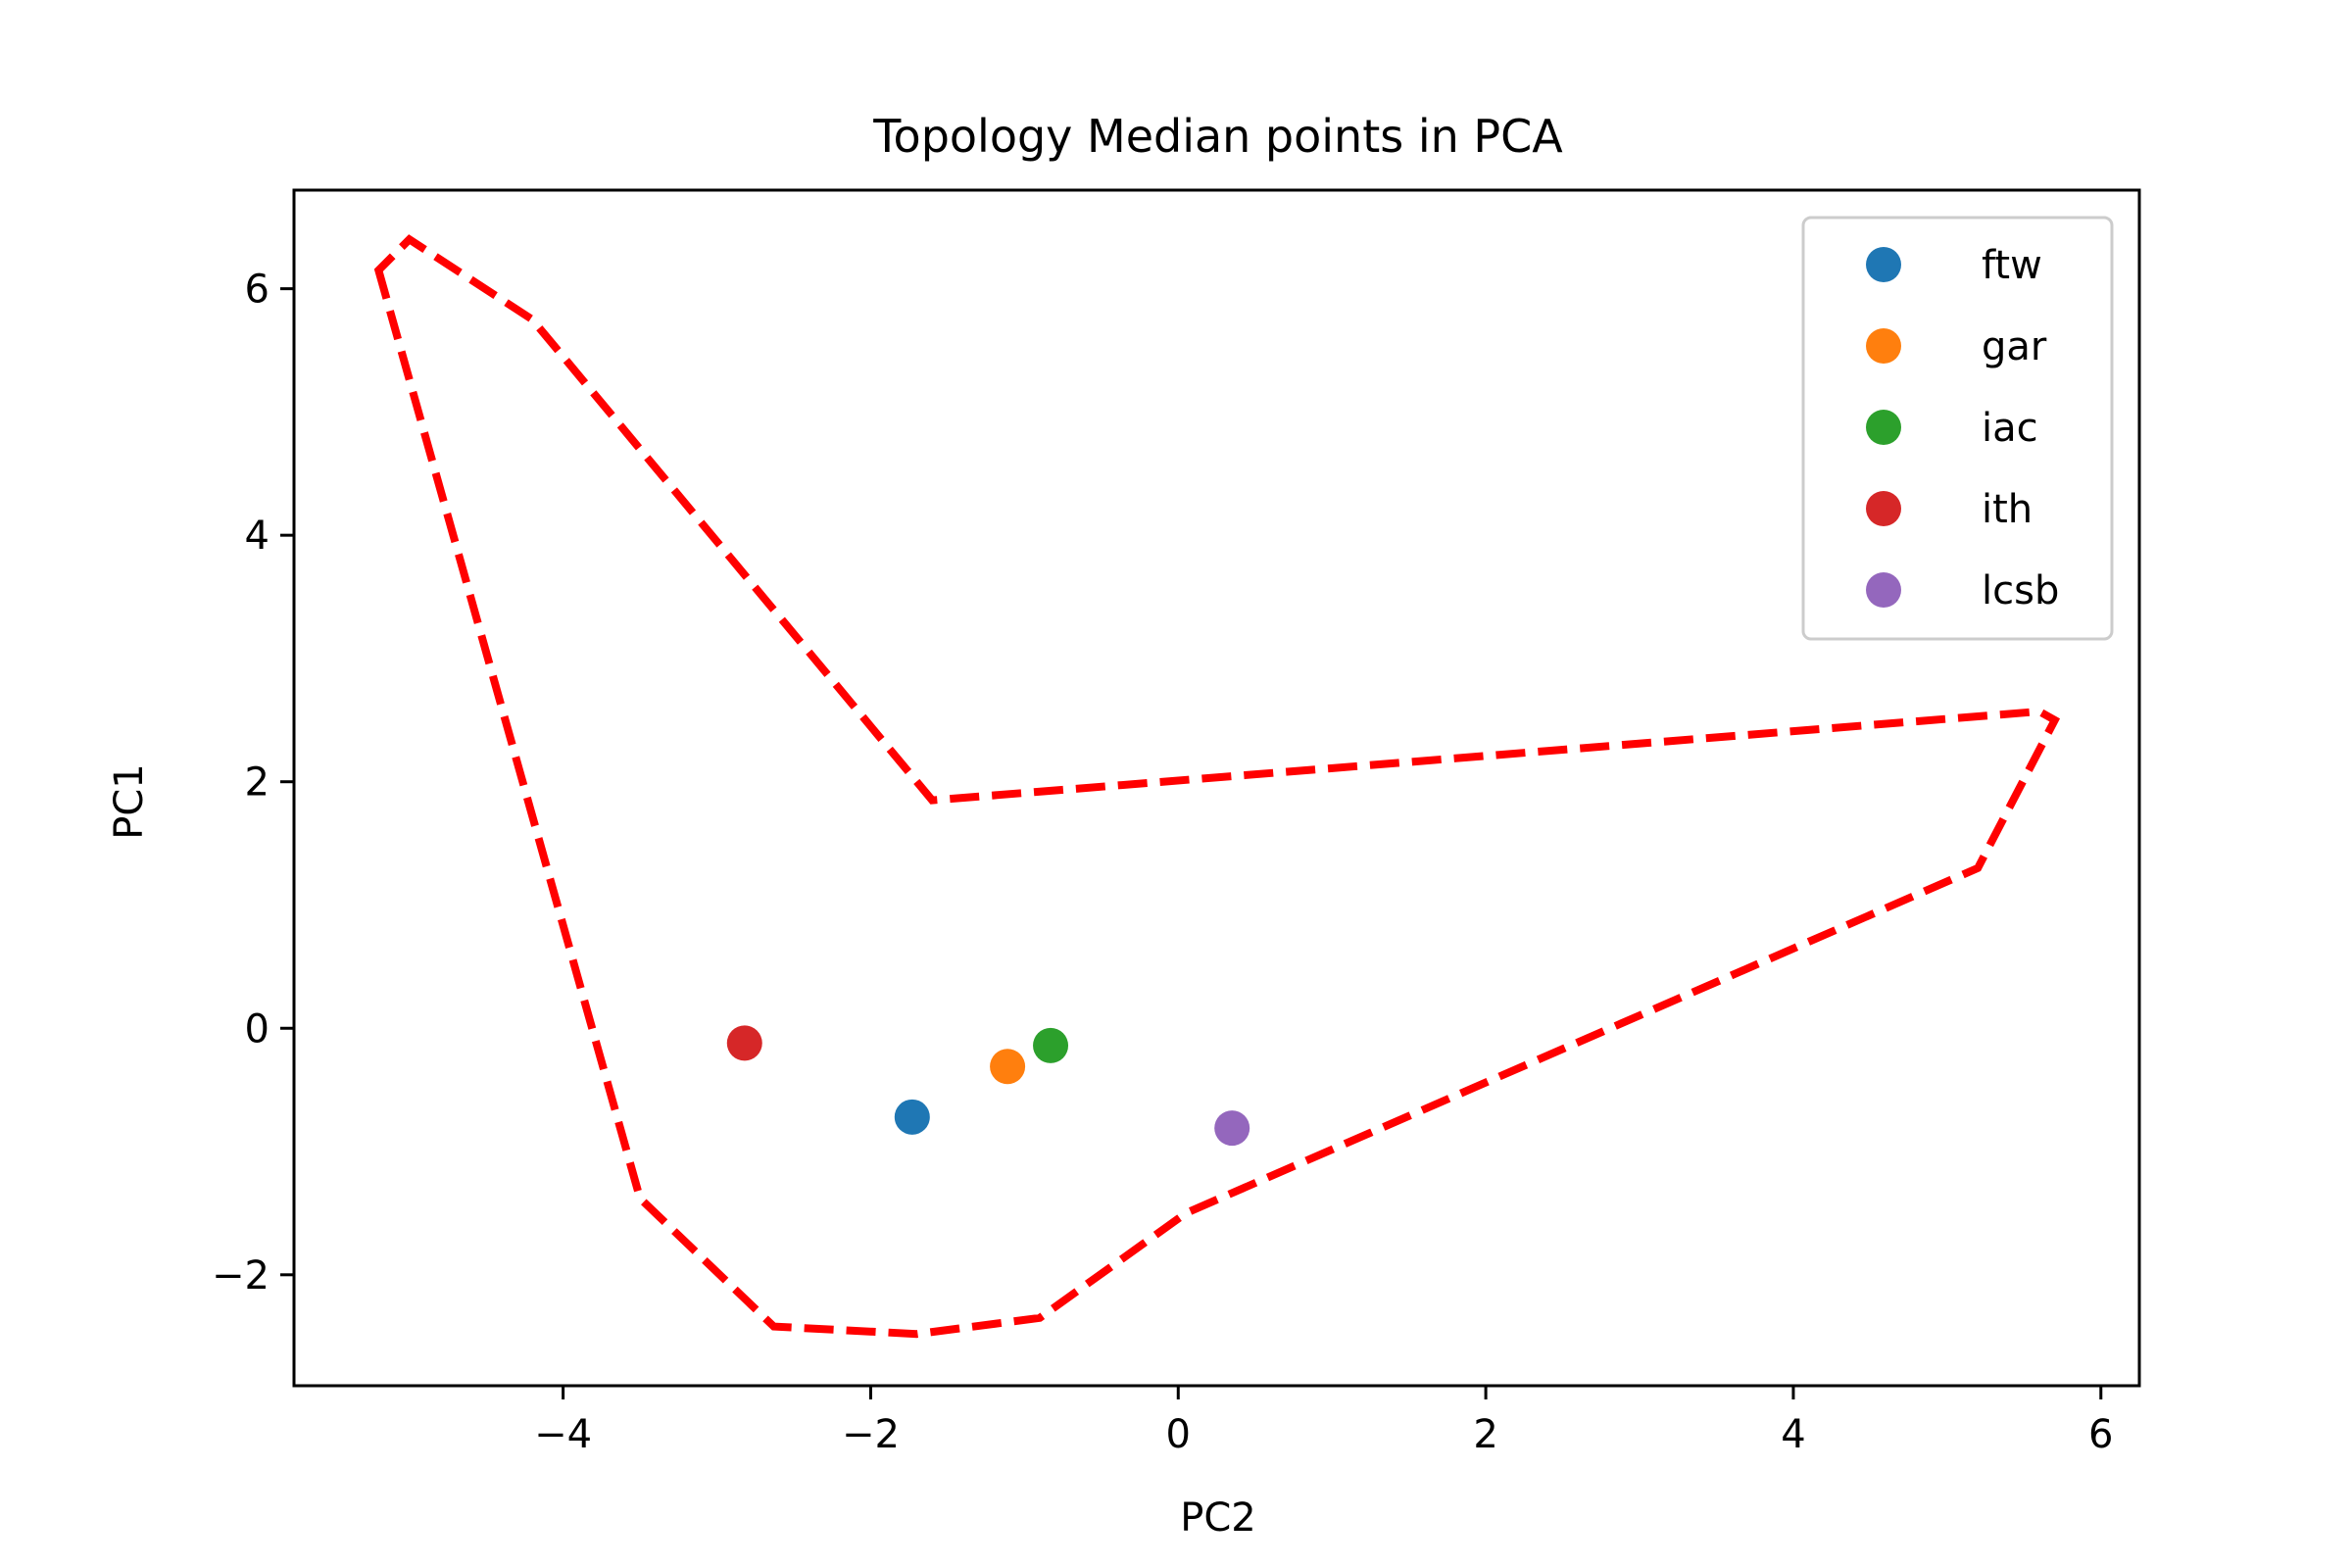 Image resolution: width=2352 pixels, height=1568 pixels. What do you see at coordinates (871, 1434) in the screenshot?
I see `x-tick-label: −2` at bounding box center [871, 1434].